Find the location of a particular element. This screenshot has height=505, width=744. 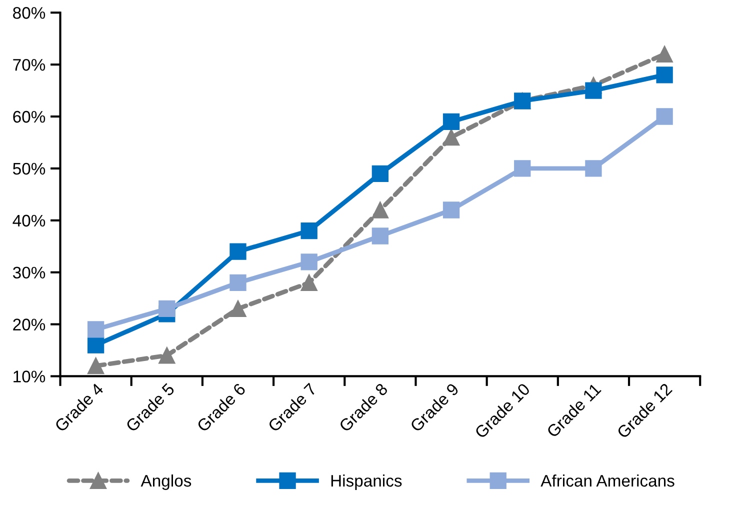

legend-label: Hispanics is located at coordinates (366, 482).